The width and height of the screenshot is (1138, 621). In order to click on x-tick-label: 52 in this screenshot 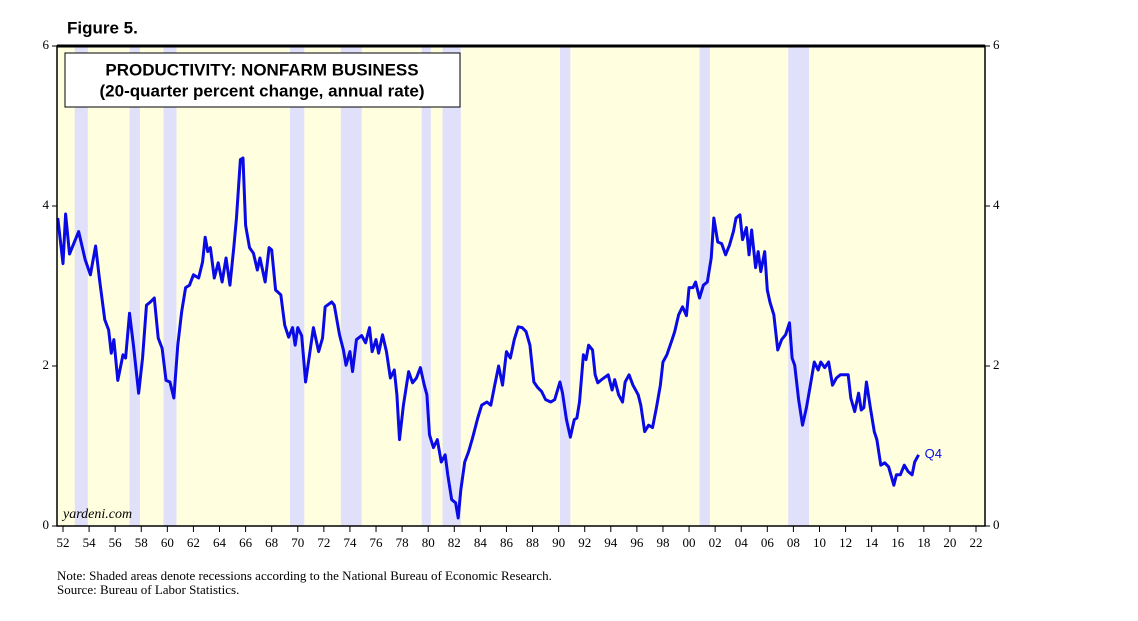, I will do `click(62, 542)`.